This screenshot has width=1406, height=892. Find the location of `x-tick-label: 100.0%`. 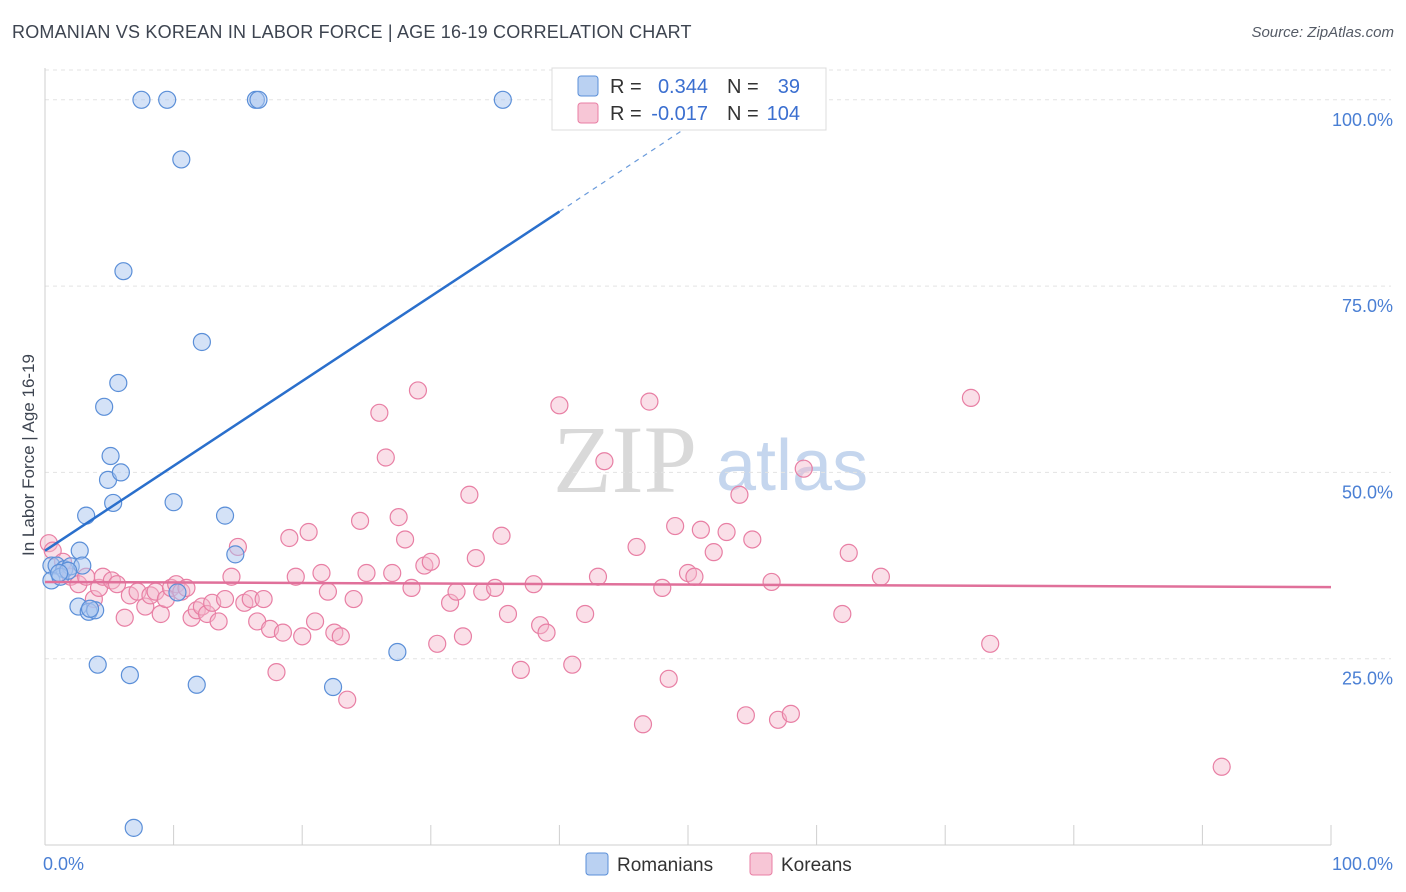

x-tick-label: 100.0% is located at coordinates (1362, 864).